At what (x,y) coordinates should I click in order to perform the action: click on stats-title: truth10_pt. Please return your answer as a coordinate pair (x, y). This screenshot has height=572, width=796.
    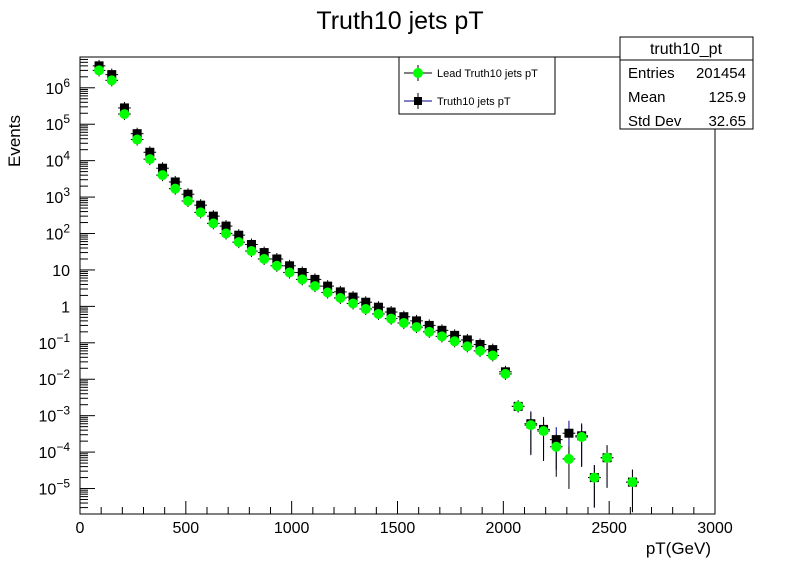
    Looking at the image, I should click on (686, 49).